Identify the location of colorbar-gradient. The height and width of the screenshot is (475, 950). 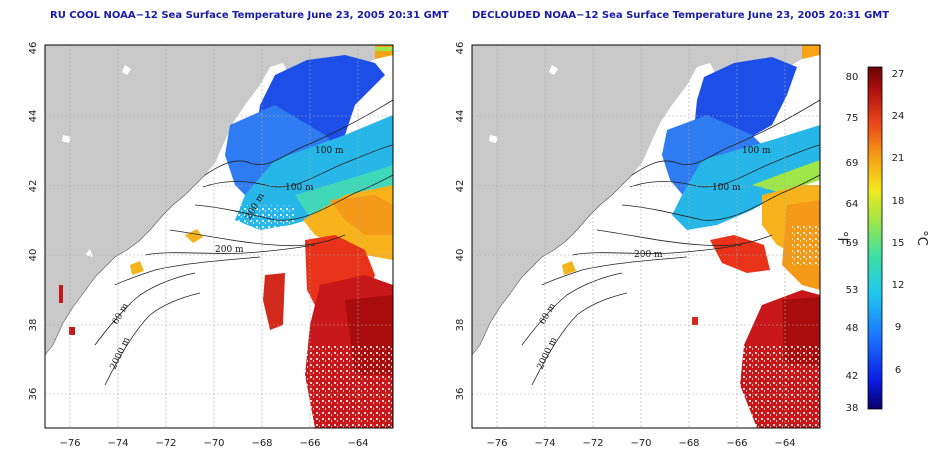
(875, 238).